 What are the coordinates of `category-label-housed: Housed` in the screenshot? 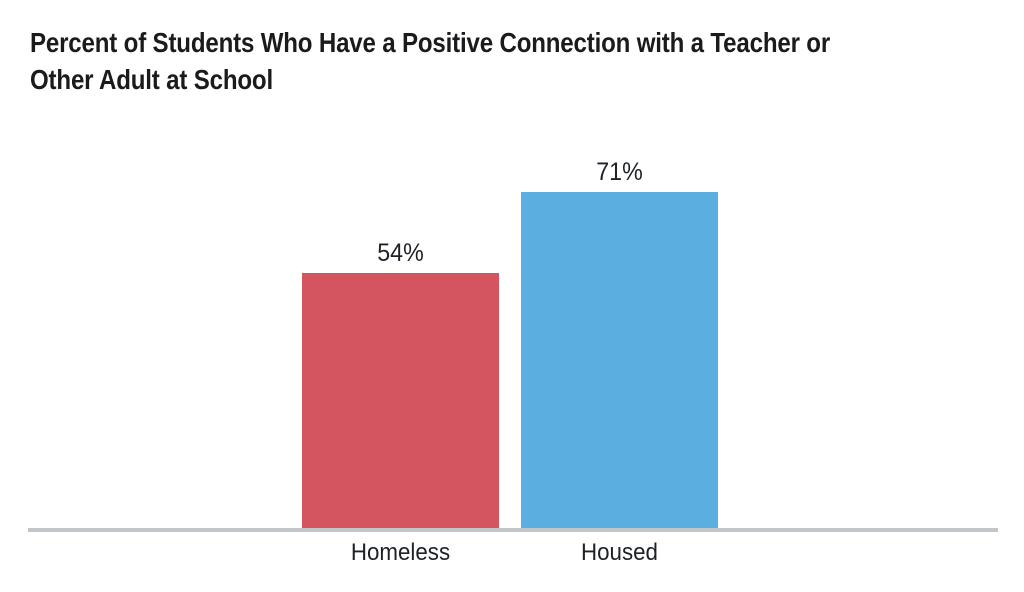 It's located at (619, 552).